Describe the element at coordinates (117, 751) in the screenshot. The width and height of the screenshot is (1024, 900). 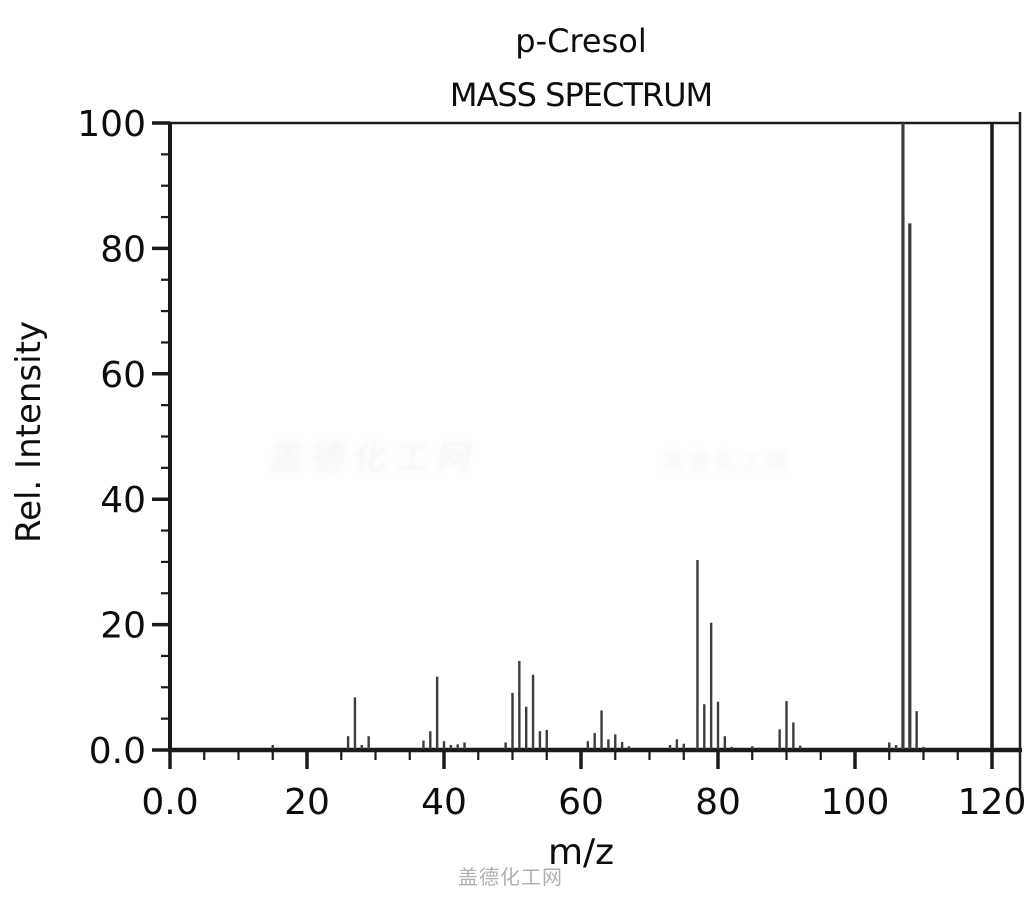
I see `y-tick-label: 0.0` at that location.